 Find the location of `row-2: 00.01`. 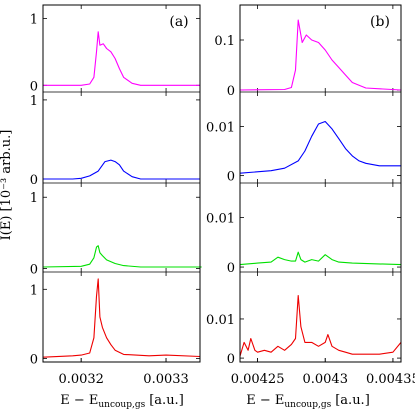

row-2: 00.01 is located at coordinates (303, 138).